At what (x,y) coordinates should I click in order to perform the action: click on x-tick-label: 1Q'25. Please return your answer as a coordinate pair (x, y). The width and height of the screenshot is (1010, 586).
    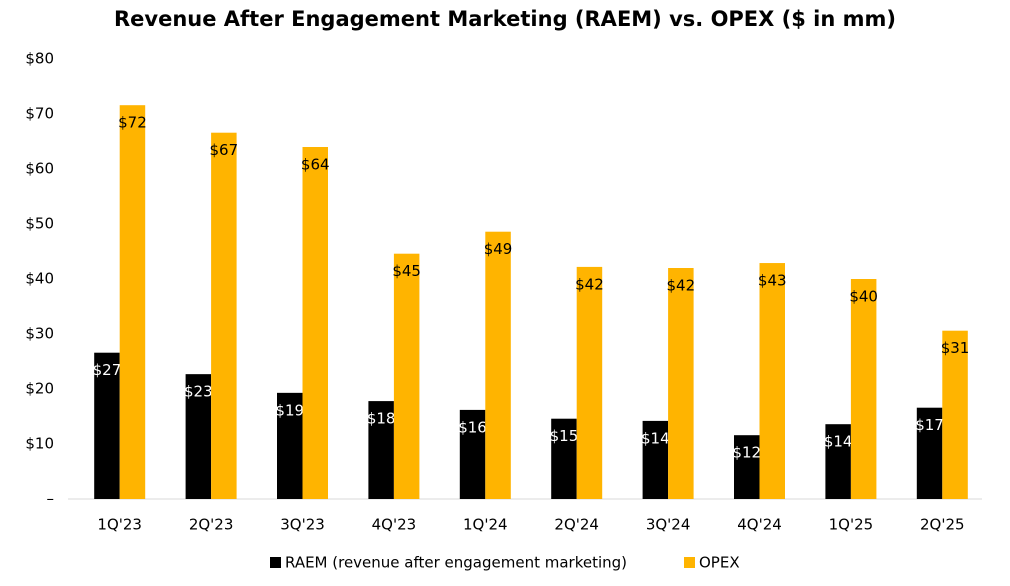
    Looking at the image, I should click on (851, 525).